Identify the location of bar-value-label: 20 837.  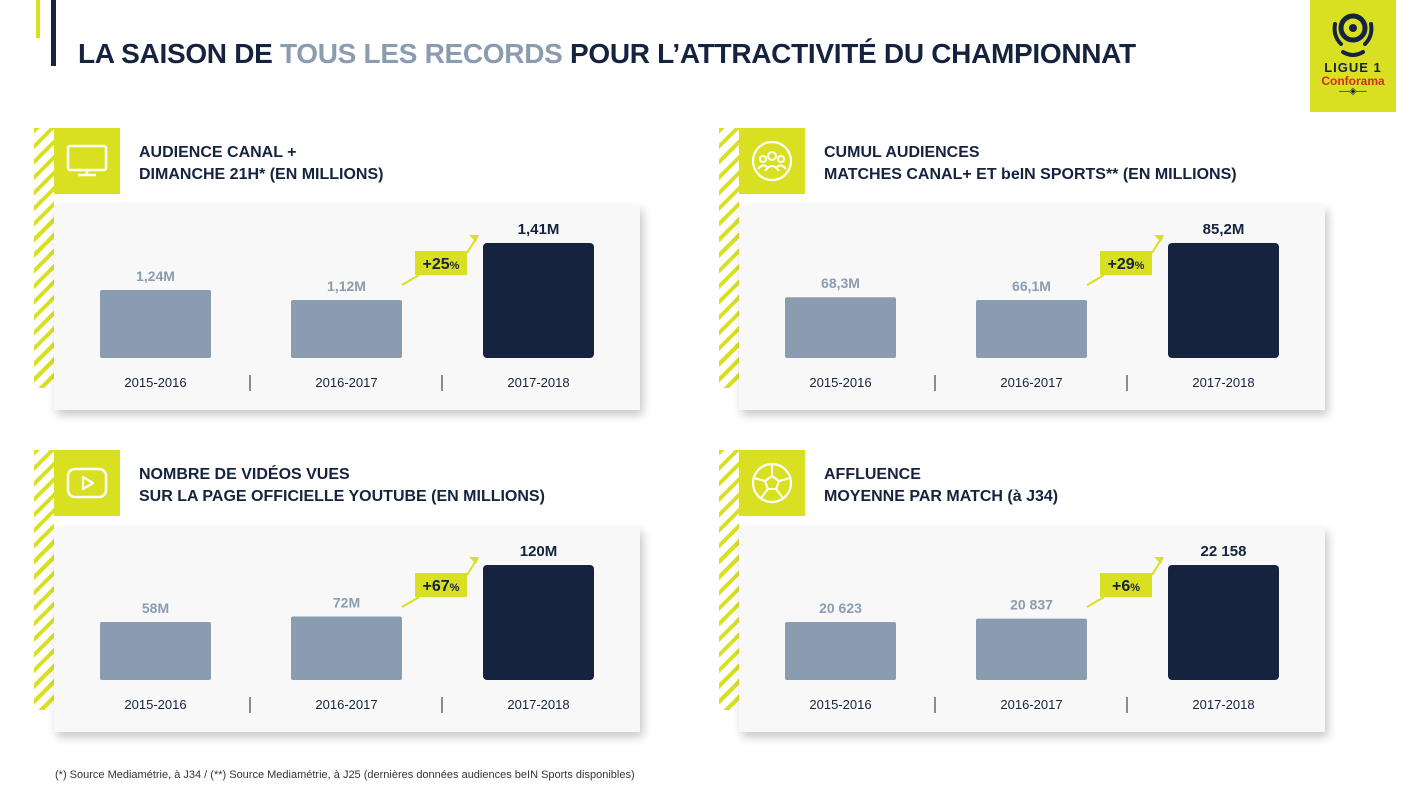
(1031, 605).